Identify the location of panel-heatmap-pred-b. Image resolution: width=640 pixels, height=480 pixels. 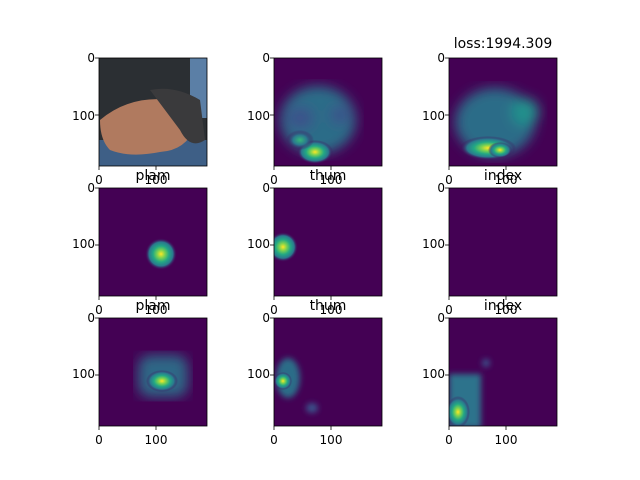
(503, 112).